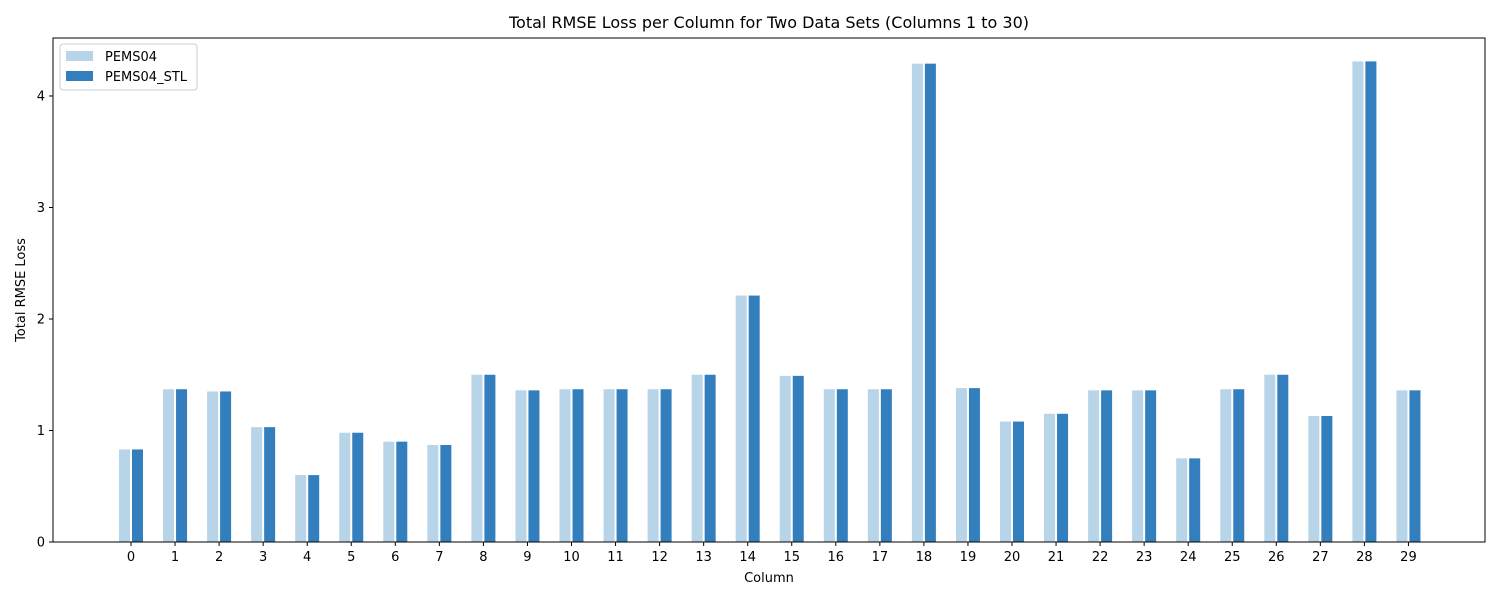 The height and width of the screenshot is (600, 1500). What do you see at coordinates (219, 557) in the screenshot?
I see `x-tick-label: 2` at bounding box center [219, 557].